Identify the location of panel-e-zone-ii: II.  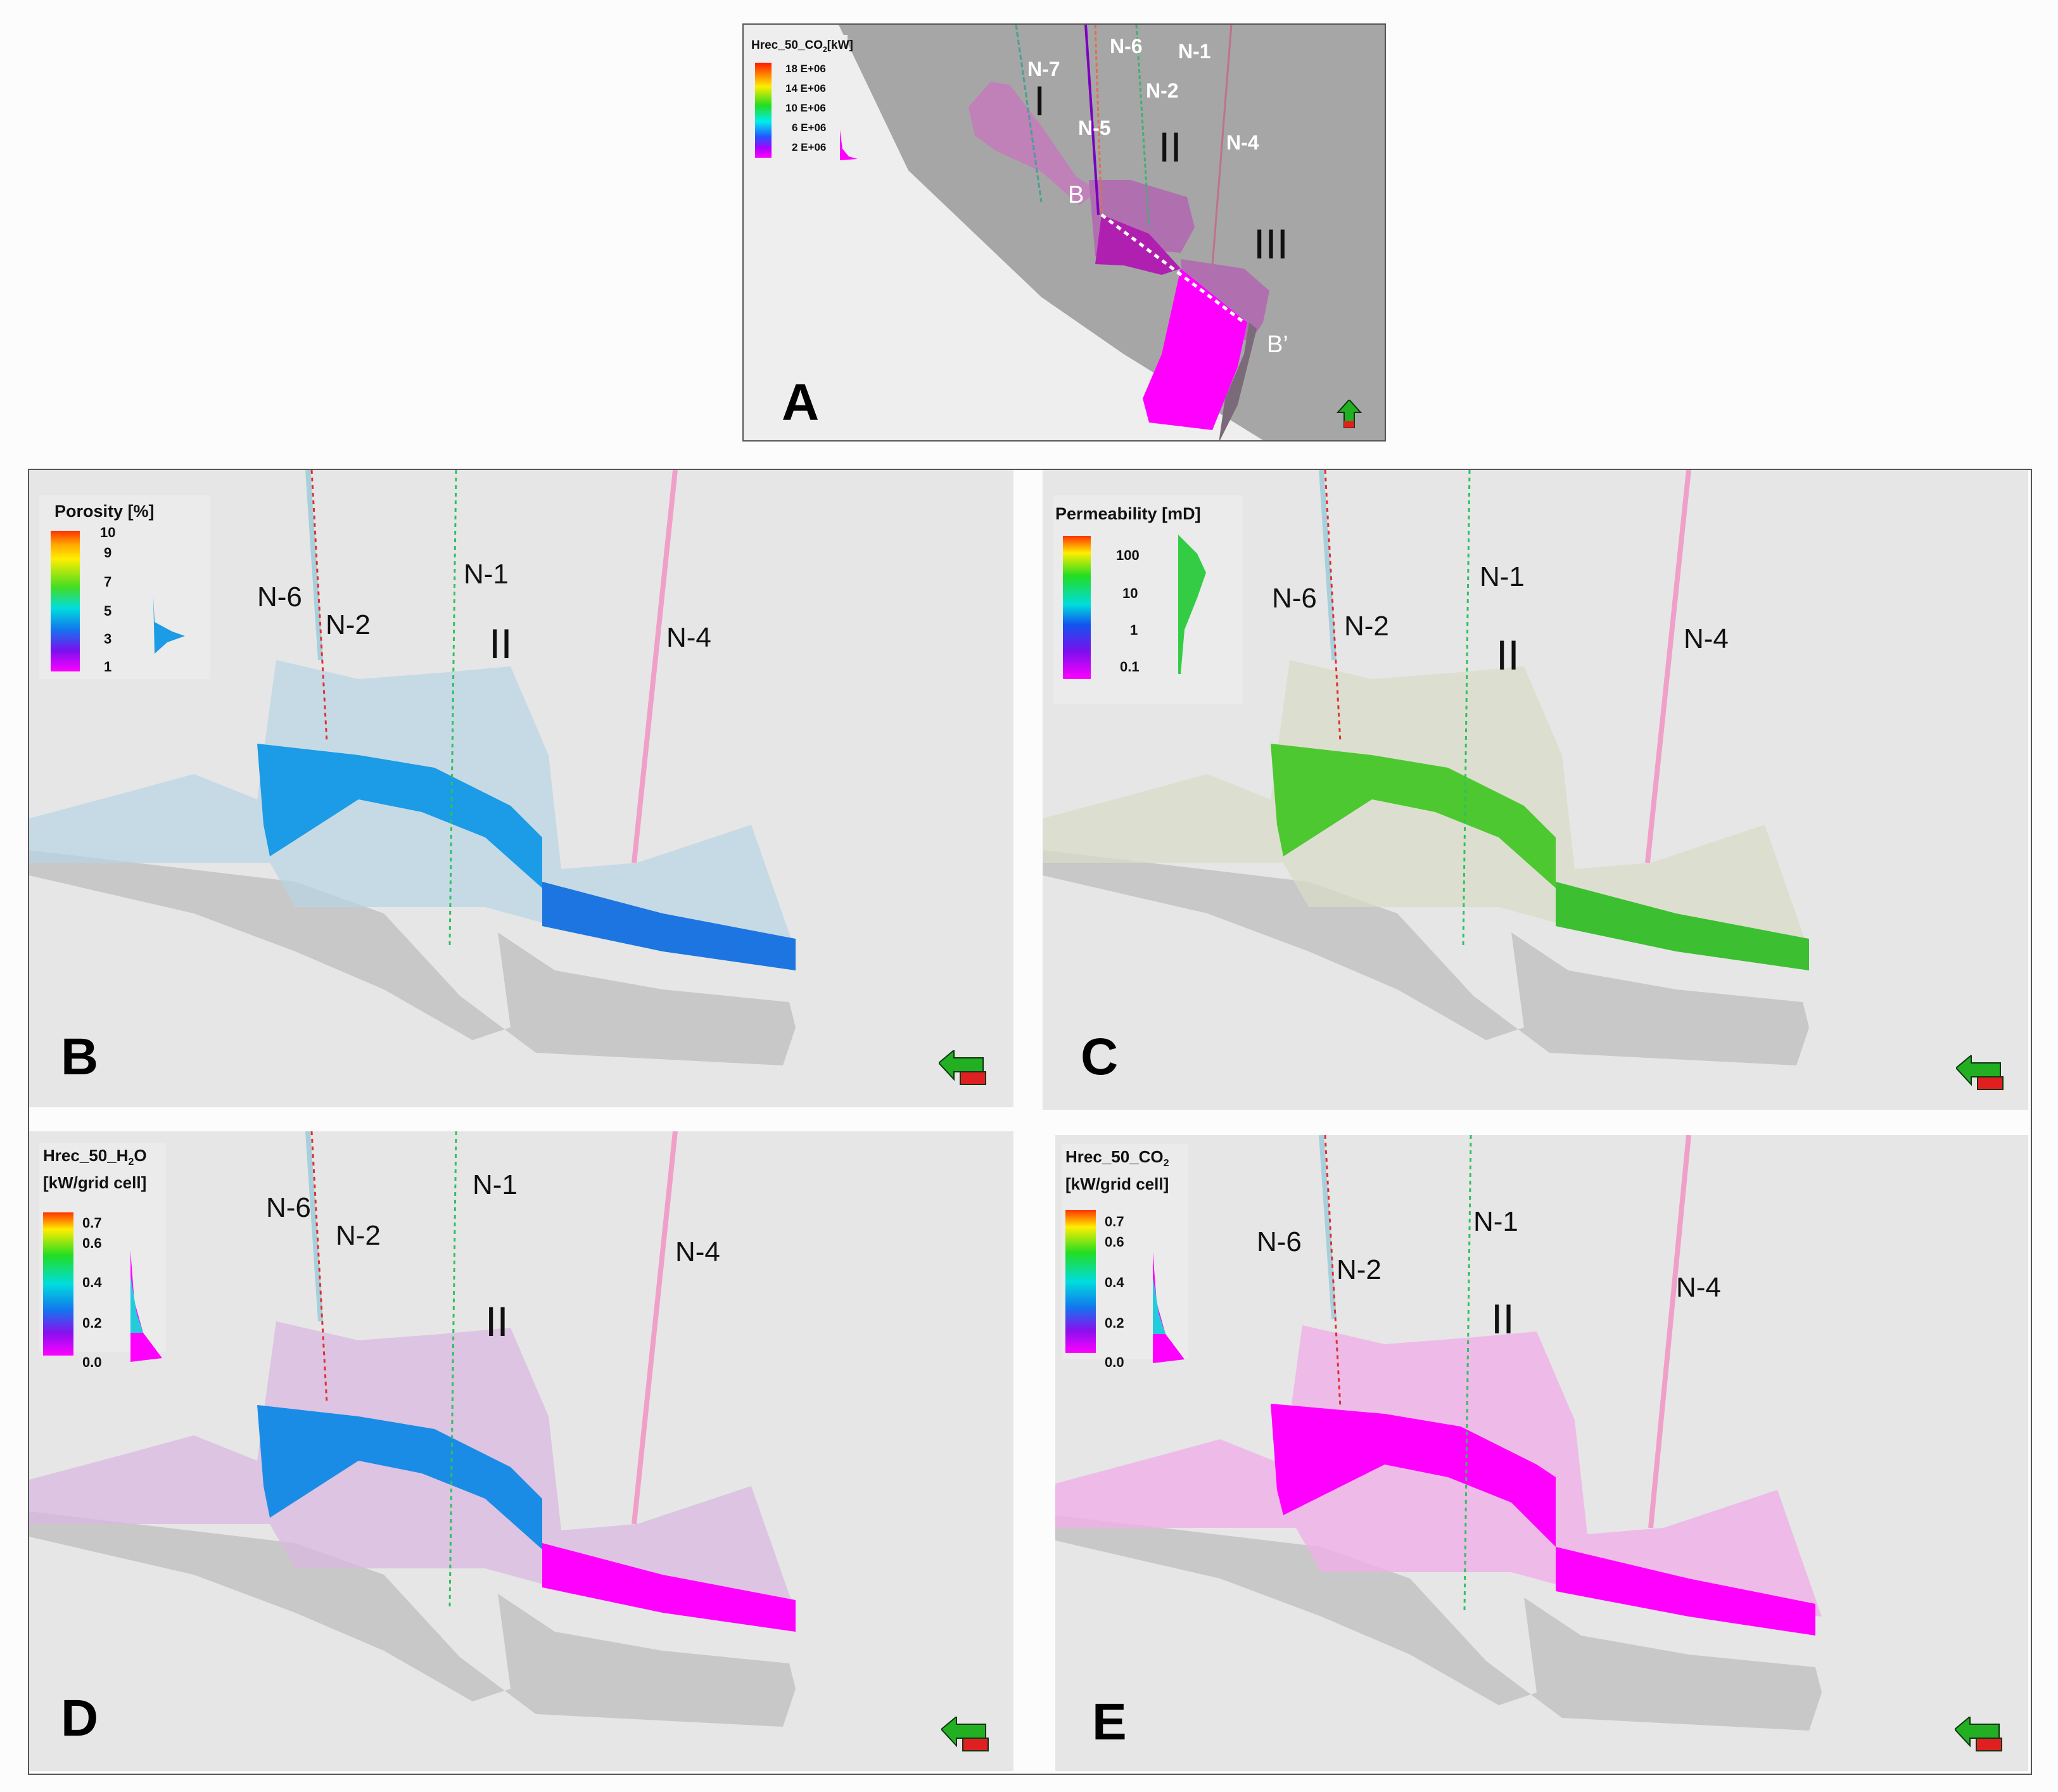
(1503, 1319).